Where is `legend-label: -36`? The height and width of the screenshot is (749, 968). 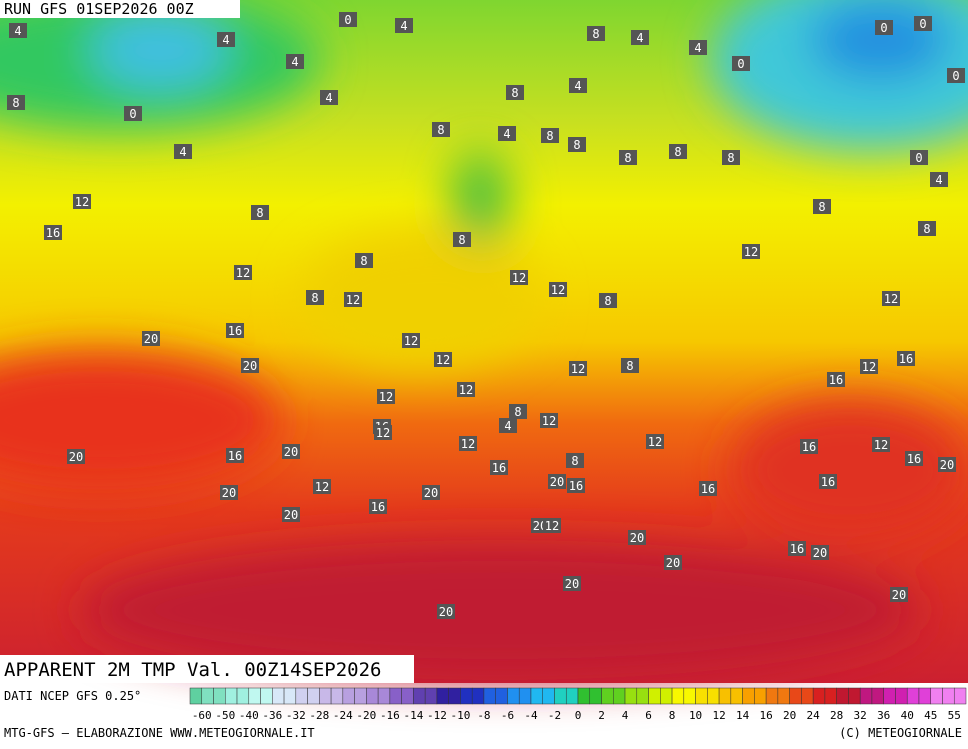
legend-label: -36 is located at coordinates (272, 715).